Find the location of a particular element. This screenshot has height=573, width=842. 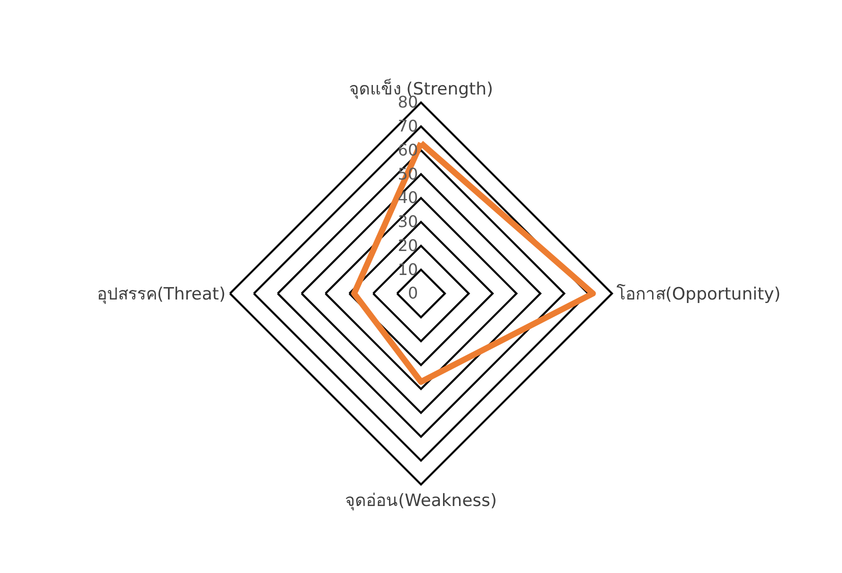

spoke-label: จุดอ่อน(Weakness) is located at coordinates (421, 500).